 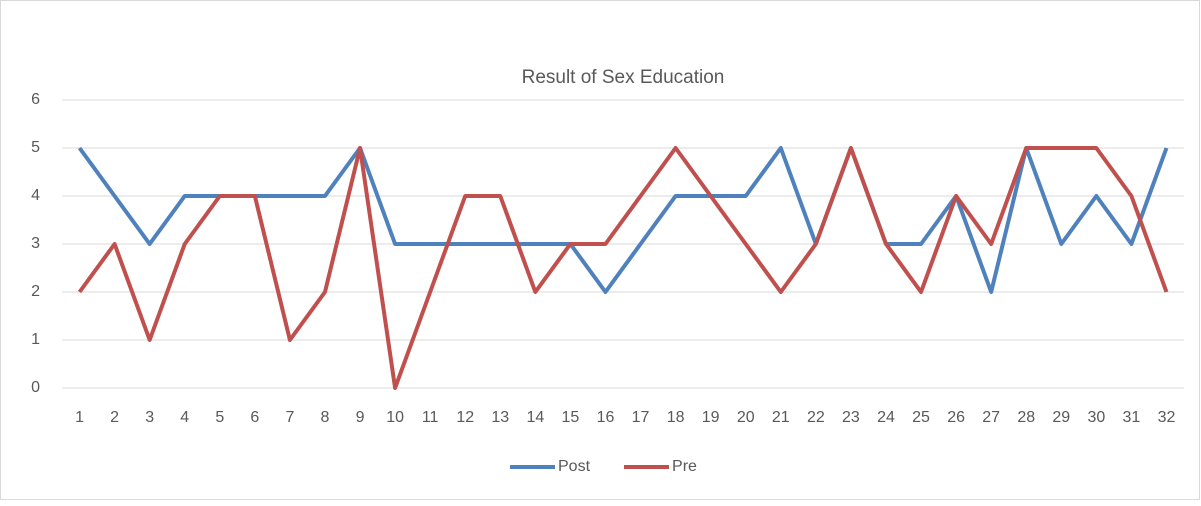 I want to click on x-tick-label: 17, so click(x=641, y=417).